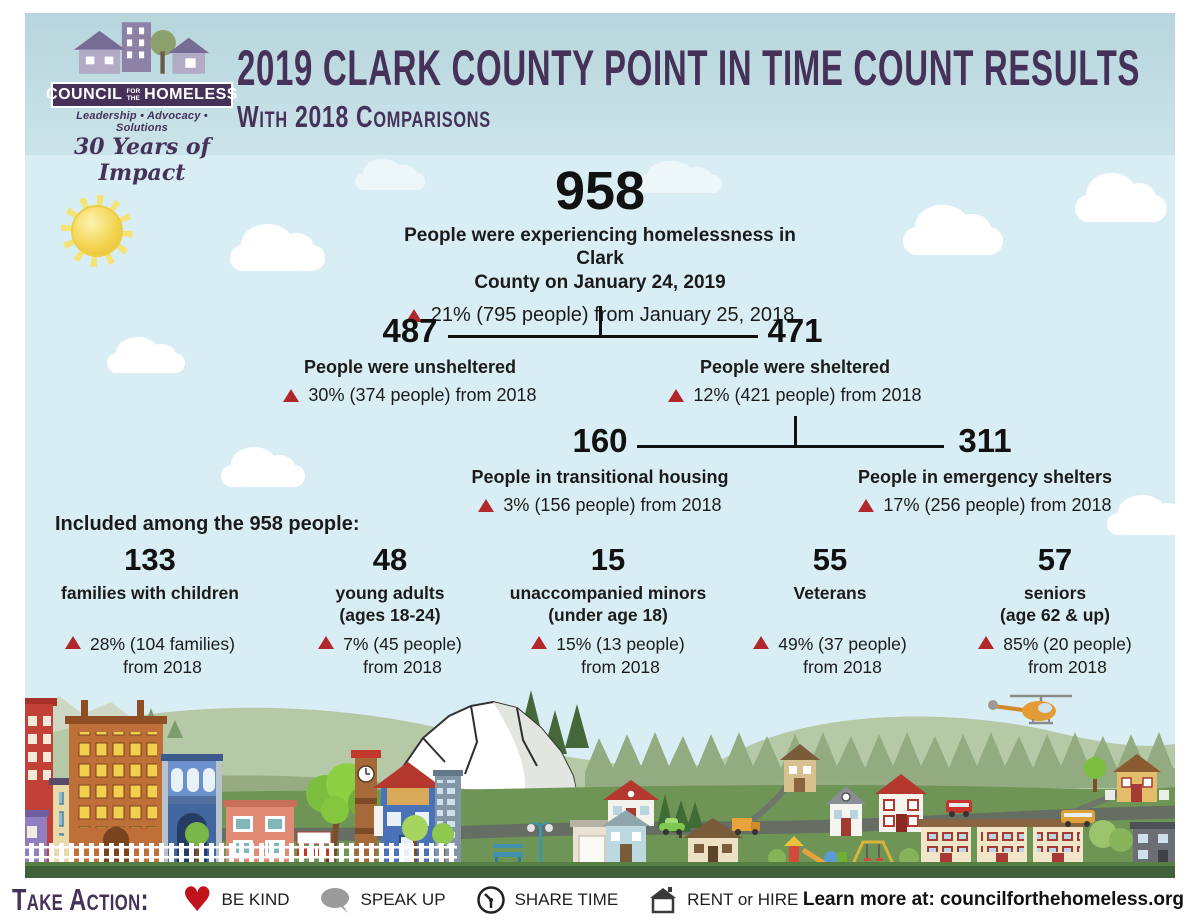  Describe the element at coordinates (366, 807) in the screenshot. I see `clock-tower` at that location.